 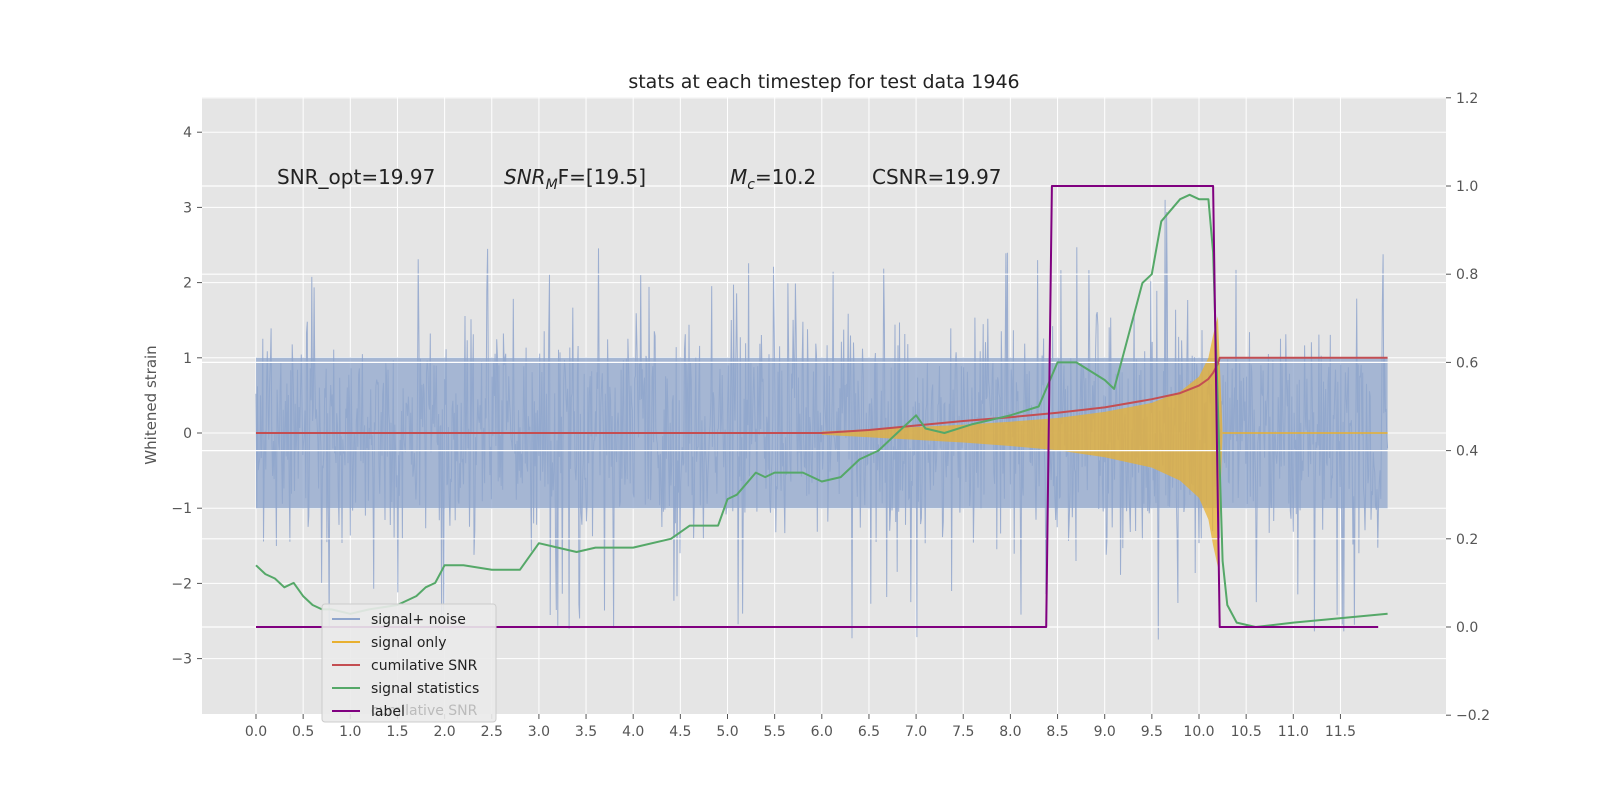 What do you see at coordinates (187, 284) in the screenshot?
I see `y-tick-label: 2` at bounding box center [187, 284].